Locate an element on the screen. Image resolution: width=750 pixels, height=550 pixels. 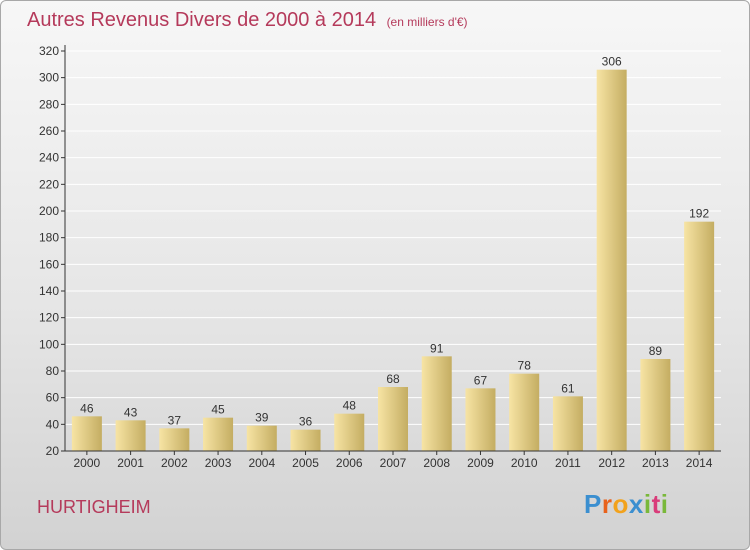
x-tick-label: 2007 is located at coordinates (393, 463).